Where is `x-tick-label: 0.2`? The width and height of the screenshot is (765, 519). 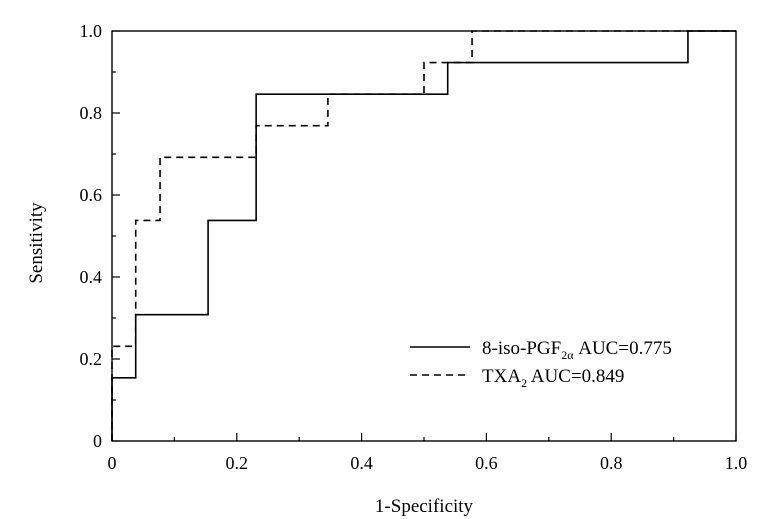 x-tick-label: 0.2 is located at coordinates (237, 463).